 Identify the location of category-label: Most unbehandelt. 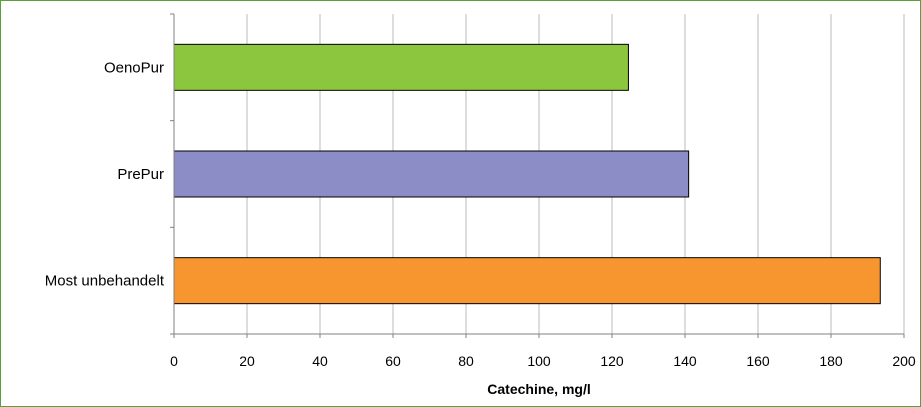
(105, 281).